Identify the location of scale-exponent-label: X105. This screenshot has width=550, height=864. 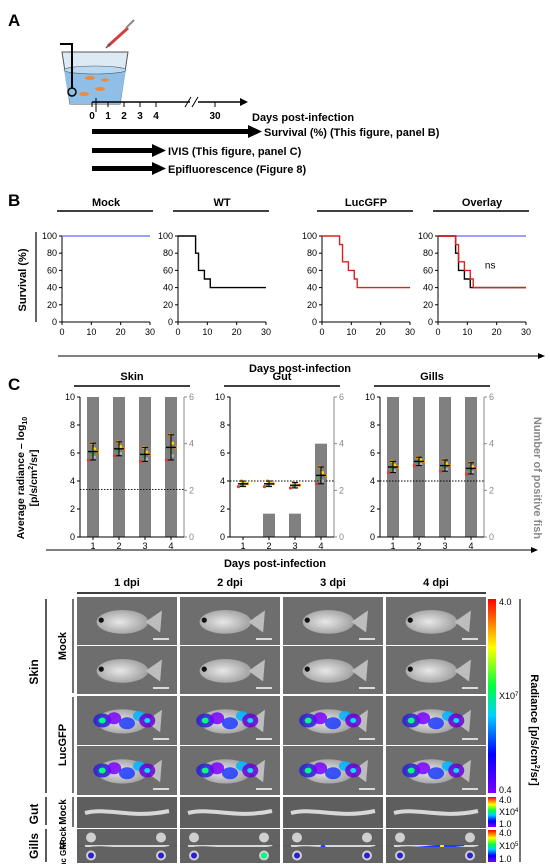
(509, 846).